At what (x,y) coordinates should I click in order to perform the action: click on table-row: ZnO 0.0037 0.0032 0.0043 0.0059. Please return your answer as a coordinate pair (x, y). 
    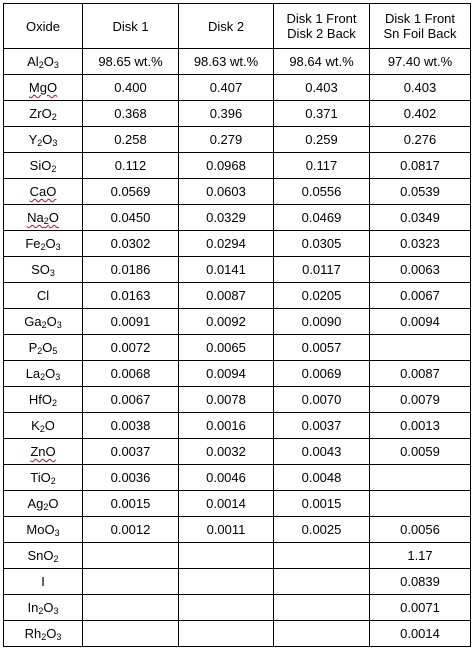
    Looking at the image, I should click on (237, 451).